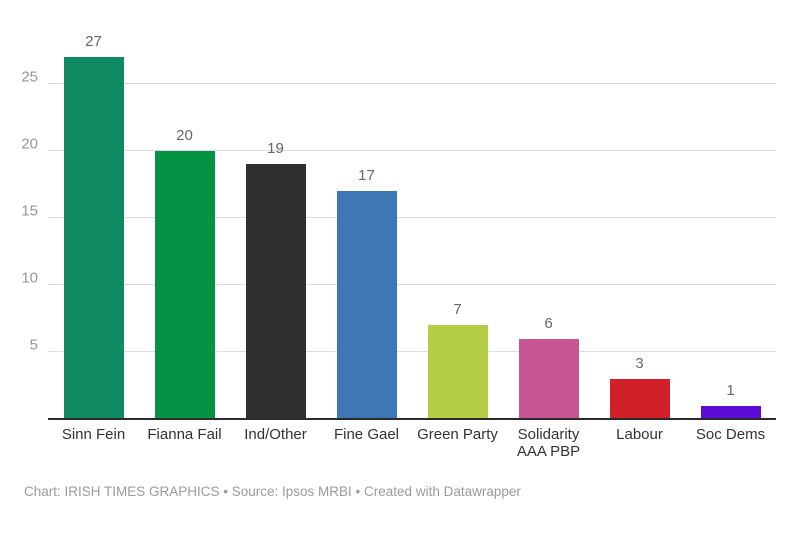 This screenshot has height=533, width=800. What do you see at coordinates (730, 390) in the screenshot?
I see `bar-value-label: 1` at bounding box center [730, 390].